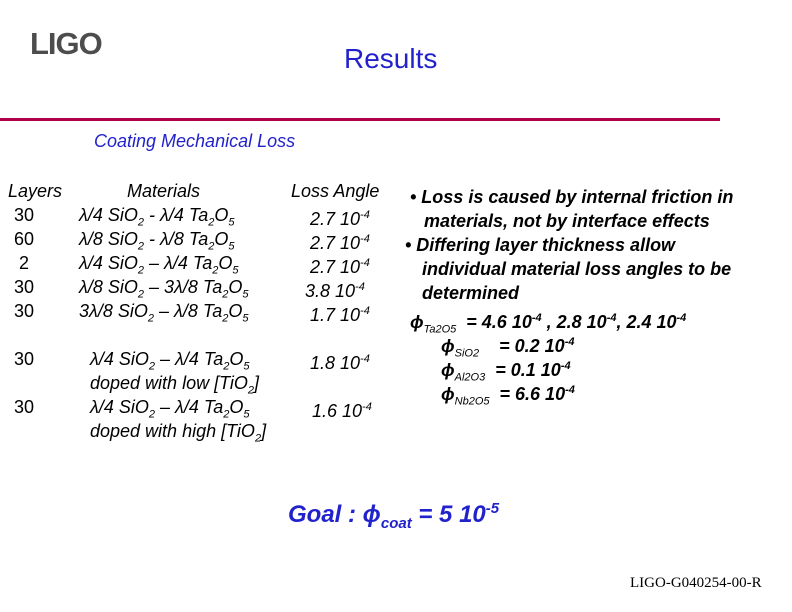 The height and width of the screenshot is (612, 792). Describe the element at coordinates (508, 396) in the screenshot. I see `phi-nb2o5: ϕNb2O5 = 6.6 10-4` at that location.